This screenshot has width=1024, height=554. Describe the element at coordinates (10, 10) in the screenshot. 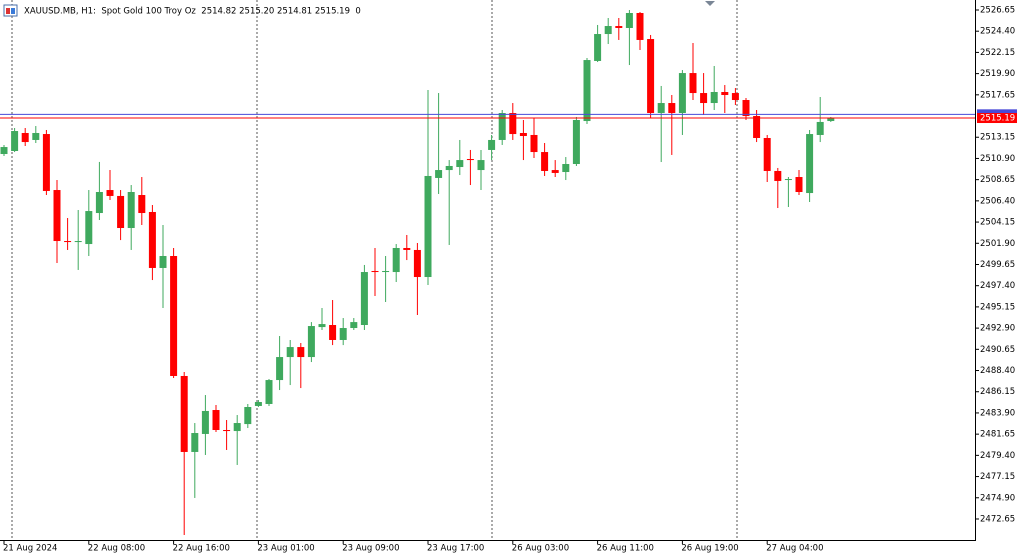

I see `symbol-icon` at that location.